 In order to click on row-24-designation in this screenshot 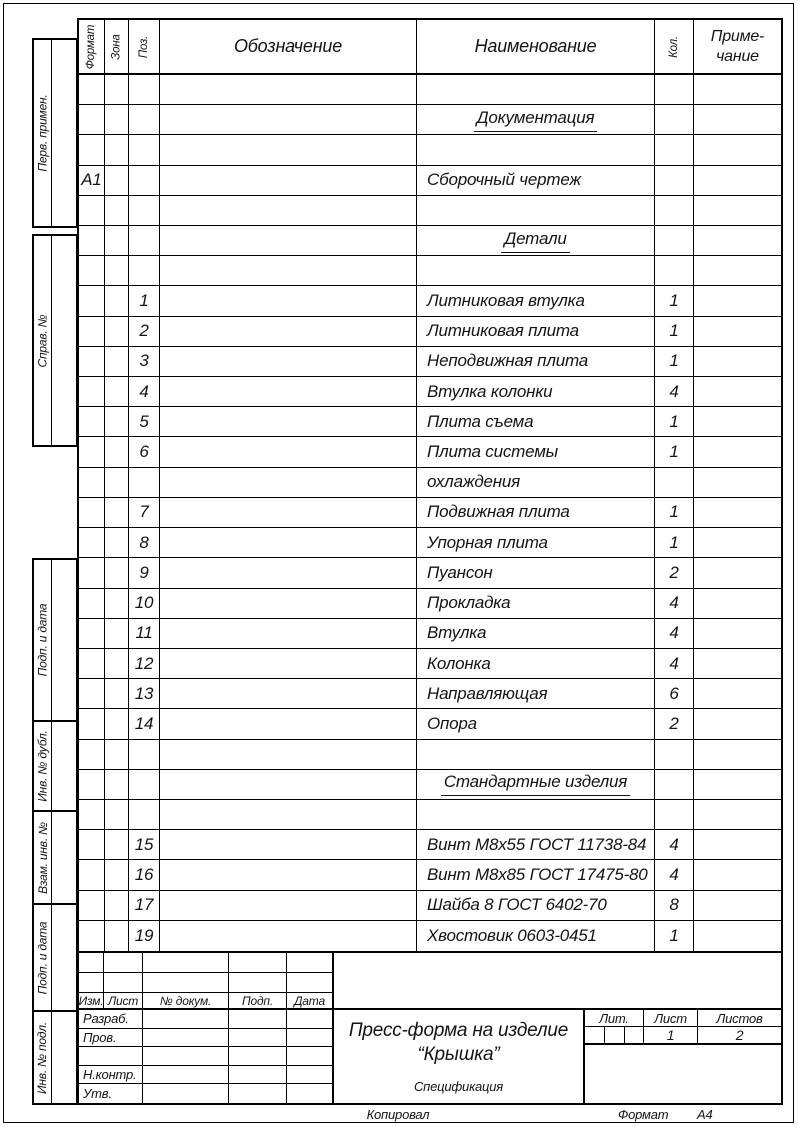, I will do `click(288, 815)`.